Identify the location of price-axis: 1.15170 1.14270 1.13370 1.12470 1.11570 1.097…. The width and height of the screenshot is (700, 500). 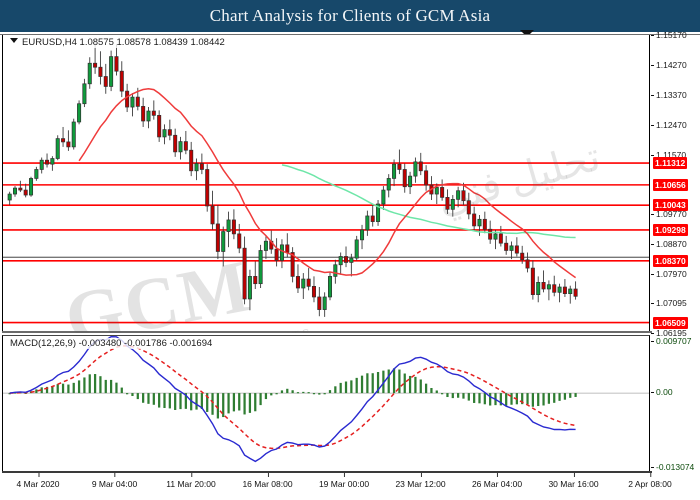
(675, 184).